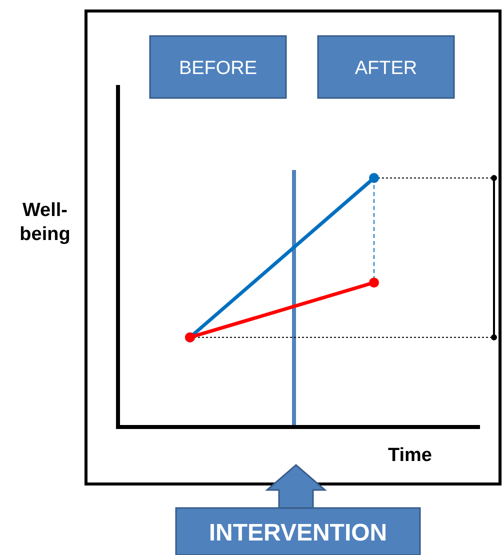 This screenshot has width=502, height=555. Describe the element at coordinates (410, 455) in the screenshot. I see `x-axis-title: Time` at that location.